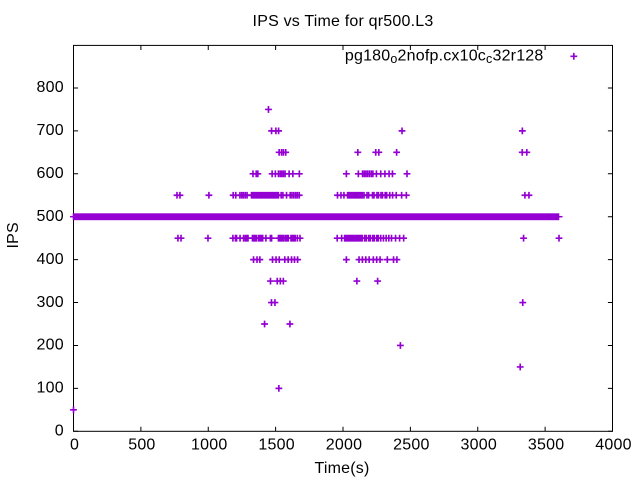 The width and height of the screenshot is (640, 480). Describe the element at coordinates (276, 445) in the screenshot. I see `svg-text: 1500` at that location.